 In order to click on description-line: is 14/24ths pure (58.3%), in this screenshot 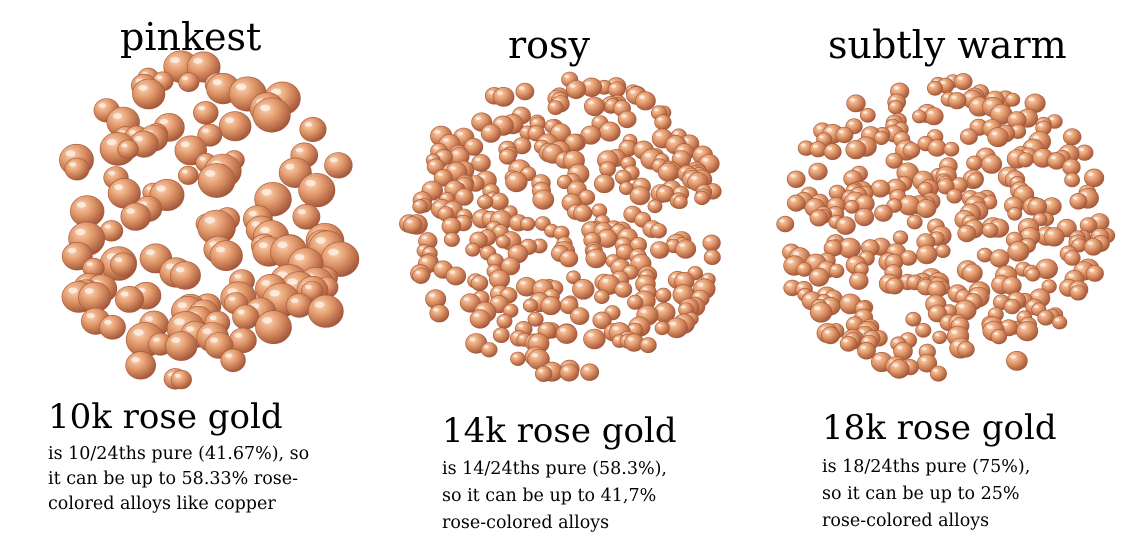, I will do `click(554, 469)`.